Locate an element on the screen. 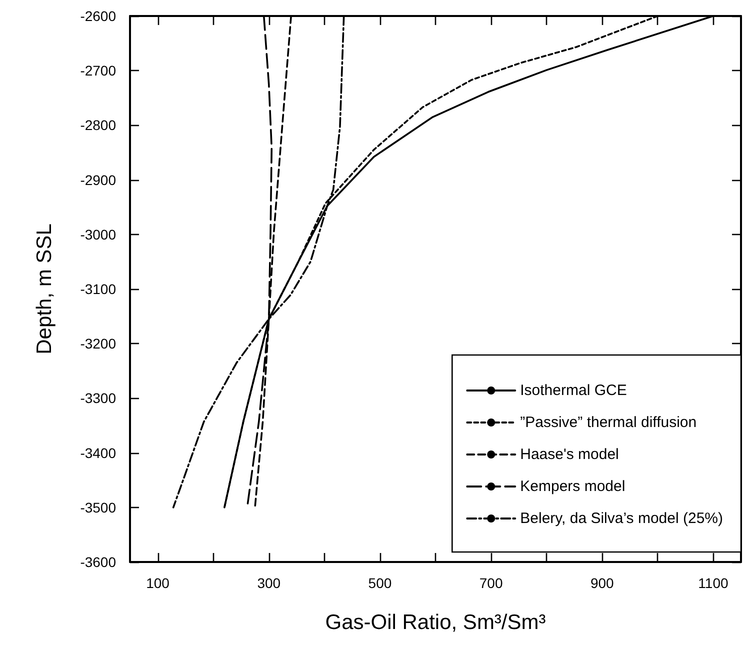 The width and height of the screenshot is (751, 661). x-tick-label: 100 is located at coordinates (158, 583).